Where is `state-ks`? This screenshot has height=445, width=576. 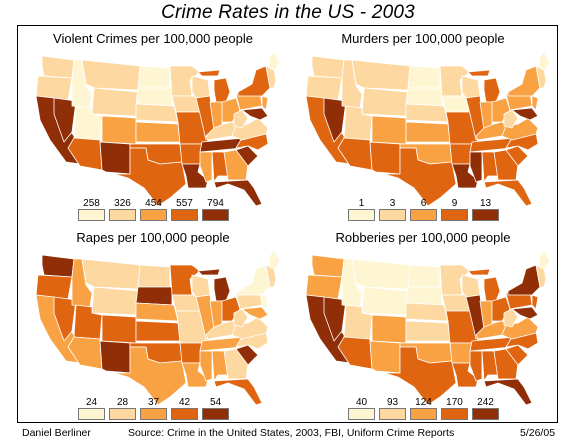 state-ks is located at coordinates (428, 331).